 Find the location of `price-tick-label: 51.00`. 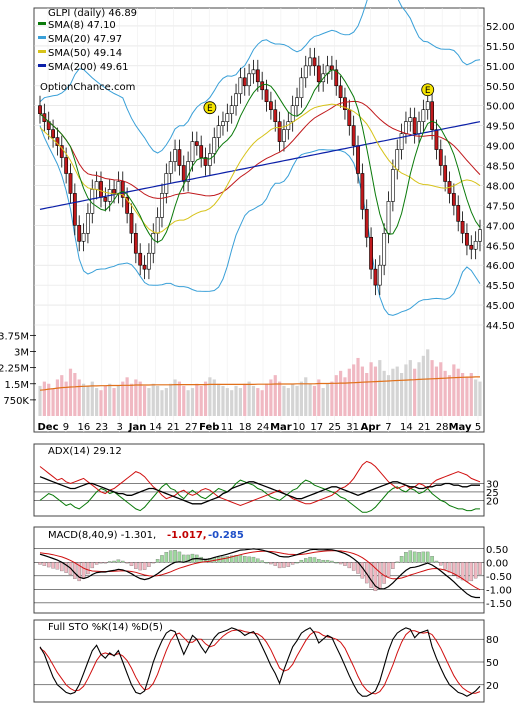

price-tick-label: 51.00 is located at coordinates (500, 67).